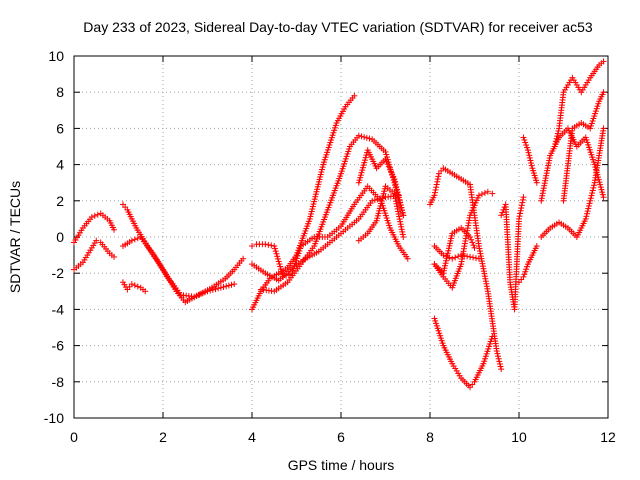  Describe the element at coordinates (60, 128) in the screenshot. I see `y-tick-label: 6` at that location.